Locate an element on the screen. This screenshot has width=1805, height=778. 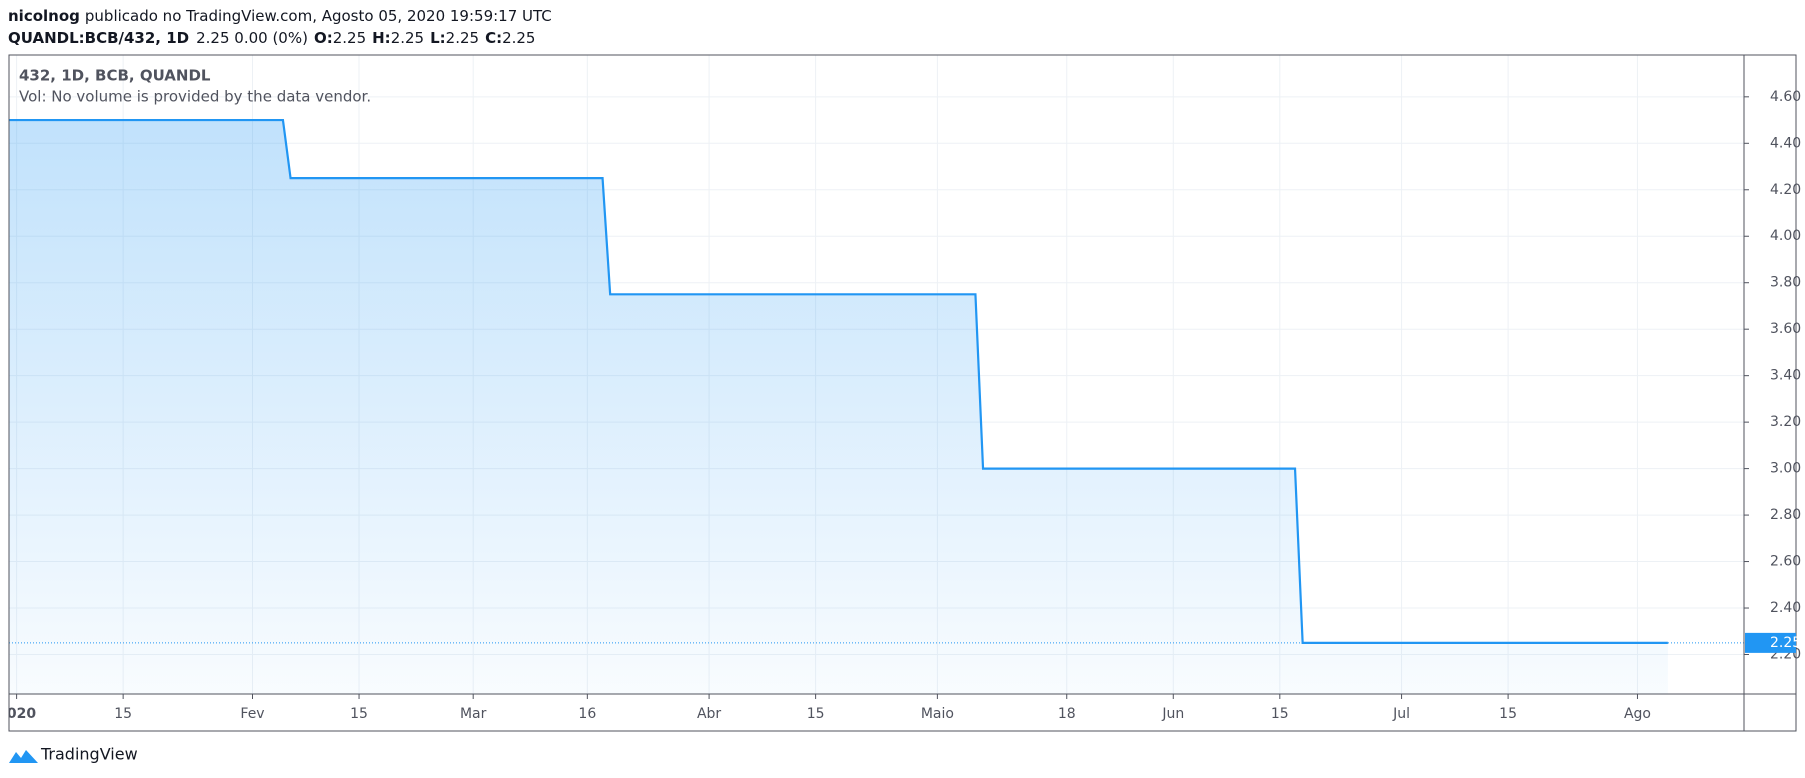
last-price-badge is located at coordinates (1770, 642).